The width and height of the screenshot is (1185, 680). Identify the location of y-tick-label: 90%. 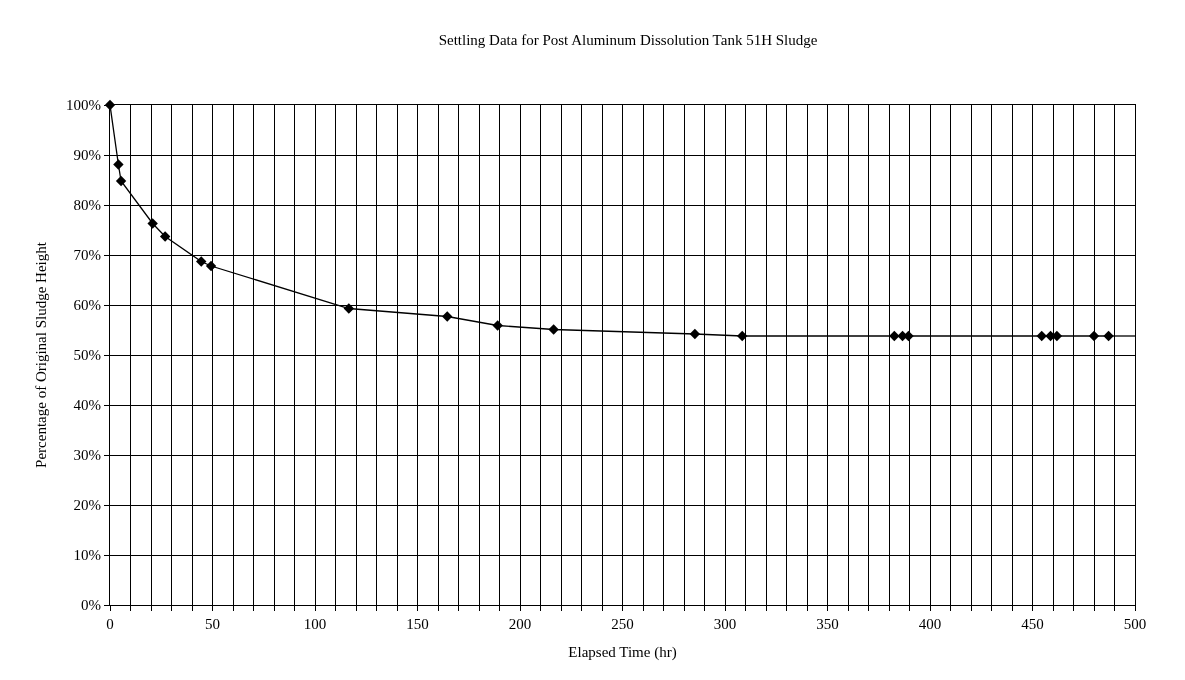
(87, 155).